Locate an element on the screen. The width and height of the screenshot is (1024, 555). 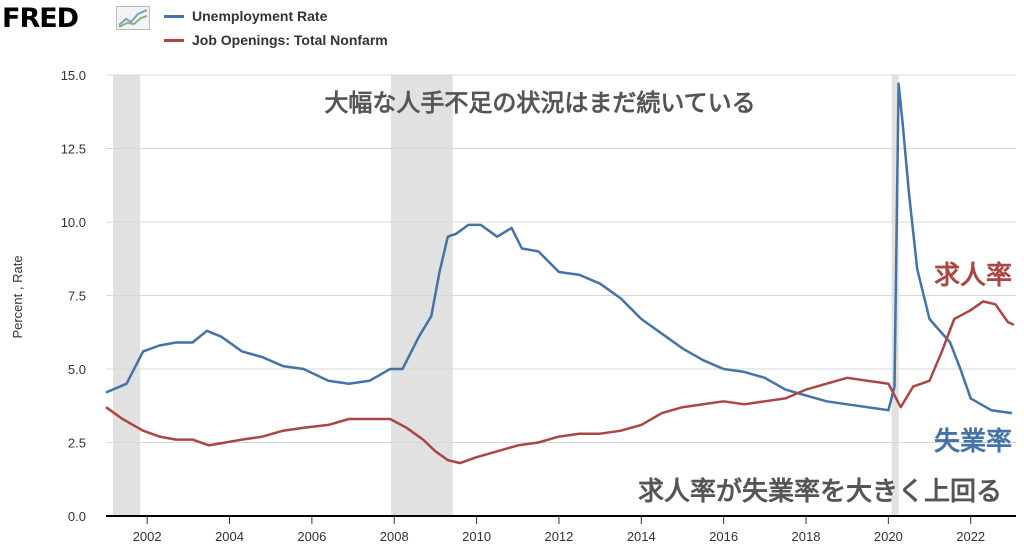
annotation-top: 大幅な人手不足の状況はまだ続いている is located at coordinates (539, 103).